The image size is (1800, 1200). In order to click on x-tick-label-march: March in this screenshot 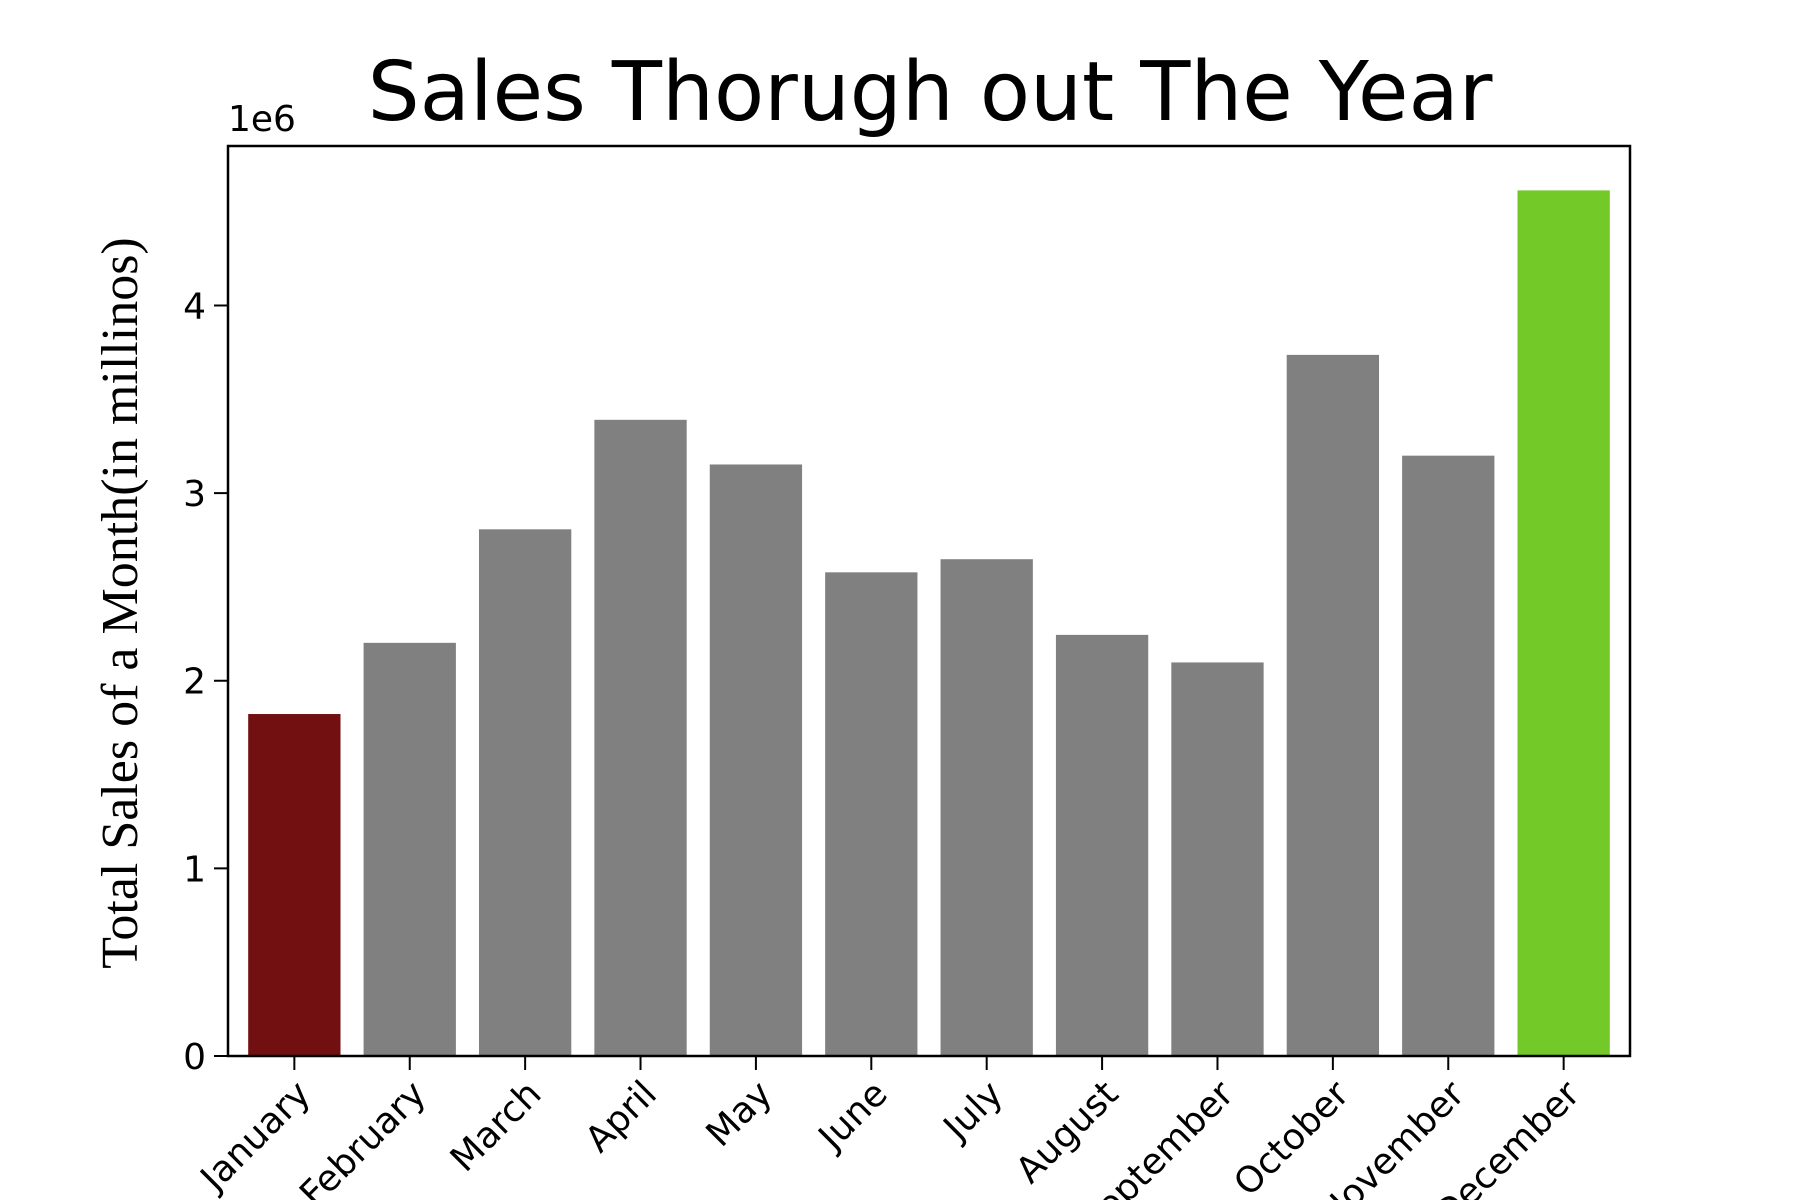, I will do `click(496, 1126)`.